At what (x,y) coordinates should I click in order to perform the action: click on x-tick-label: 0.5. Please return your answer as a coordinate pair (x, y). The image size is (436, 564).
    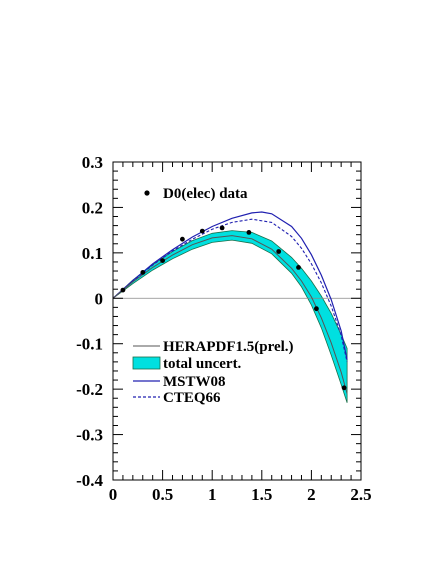
    Looking at the image, I should click on (162, 494).